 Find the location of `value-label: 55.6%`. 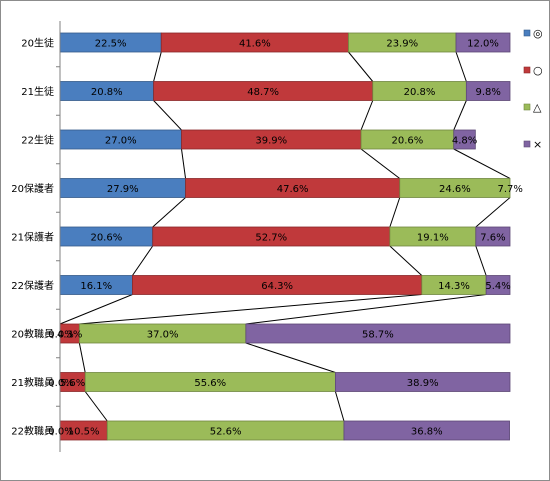

value-label: 55.6% is located at coordinates (210, 383).